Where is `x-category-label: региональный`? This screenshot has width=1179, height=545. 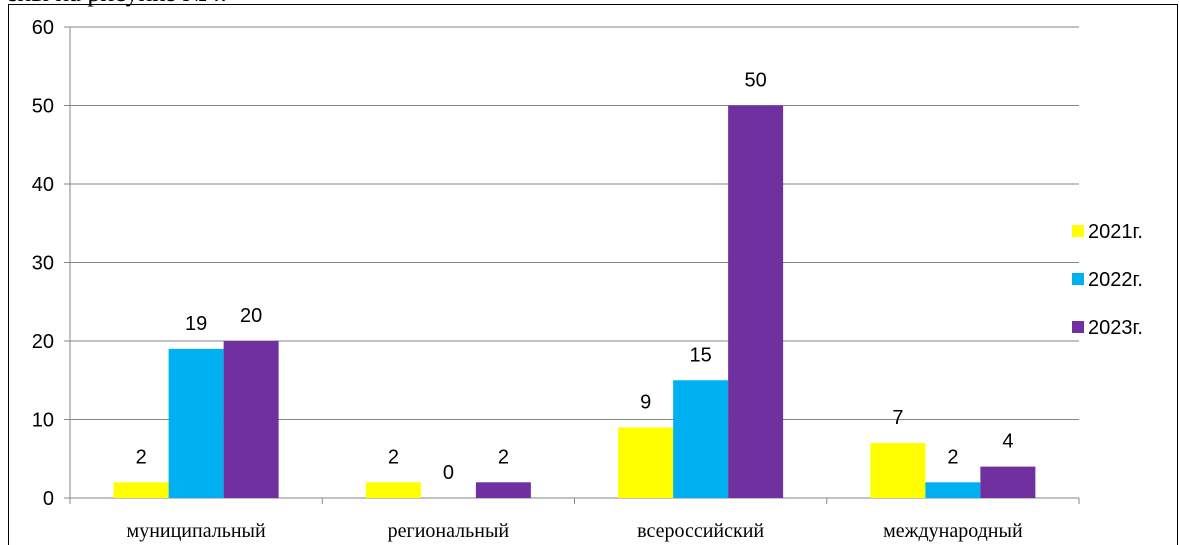 x-category-label: региональный is located at coordinates (449, 531).